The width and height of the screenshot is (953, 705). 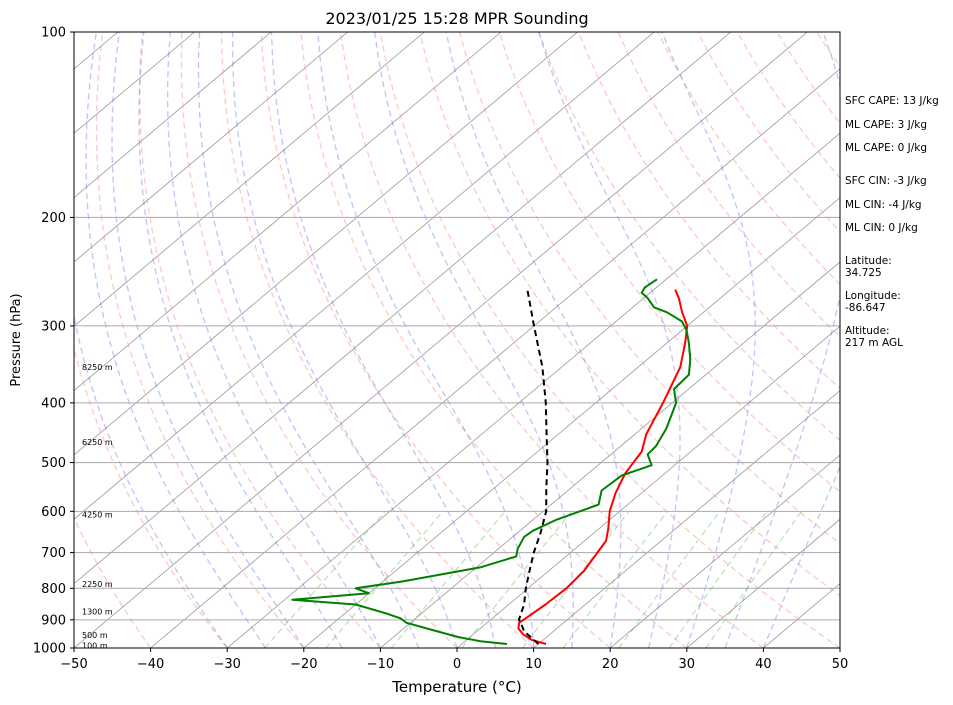 I want to click on y-axis-ticks: 100 200 300 400 500 600 700 800 900 1000, so click(x=53, y=341).